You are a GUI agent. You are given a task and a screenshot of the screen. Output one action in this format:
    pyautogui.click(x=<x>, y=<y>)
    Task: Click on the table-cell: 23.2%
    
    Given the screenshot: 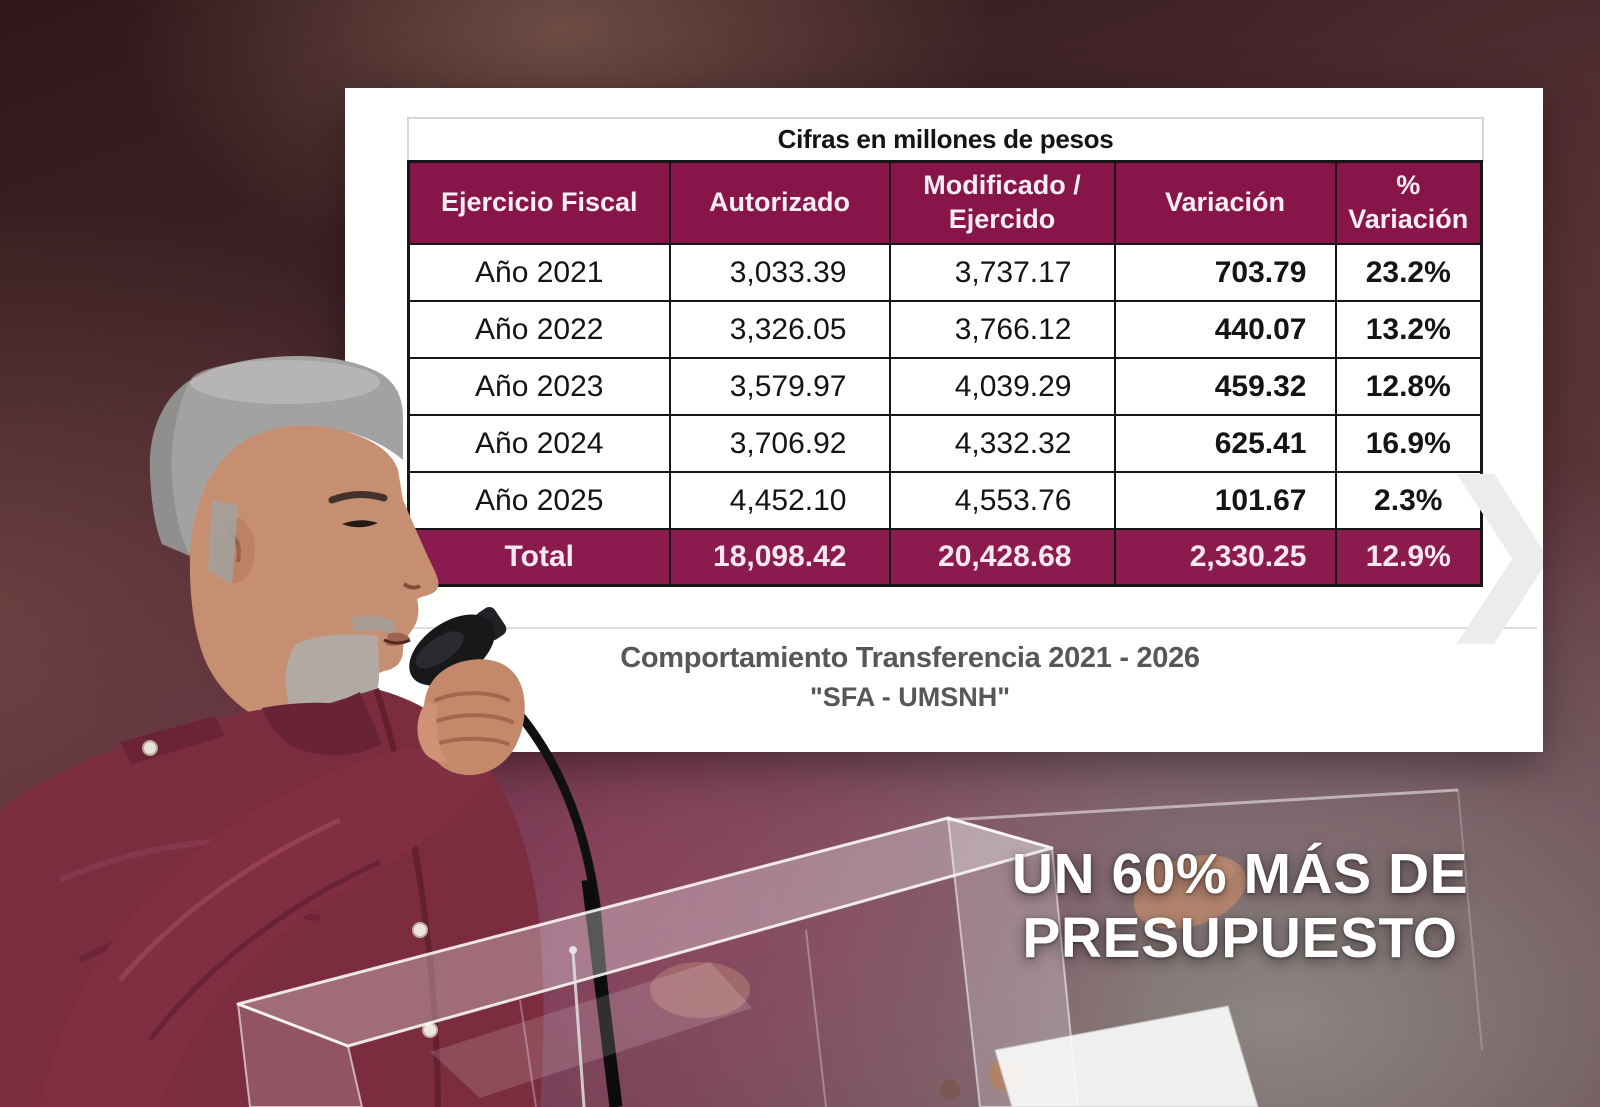 What is the action you would take?
    pyautogui.click(x=1408, y=272)
    